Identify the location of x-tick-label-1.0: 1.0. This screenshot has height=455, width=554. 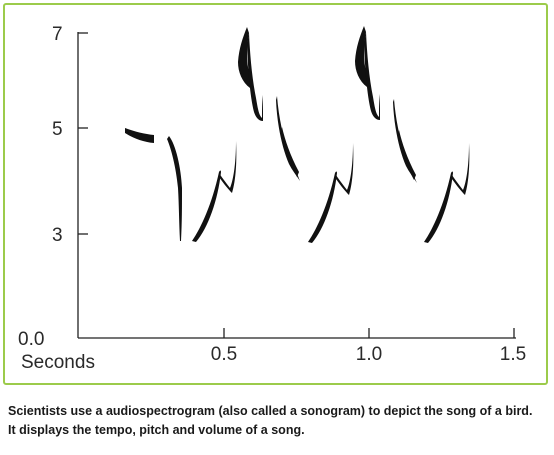
(369, 354).